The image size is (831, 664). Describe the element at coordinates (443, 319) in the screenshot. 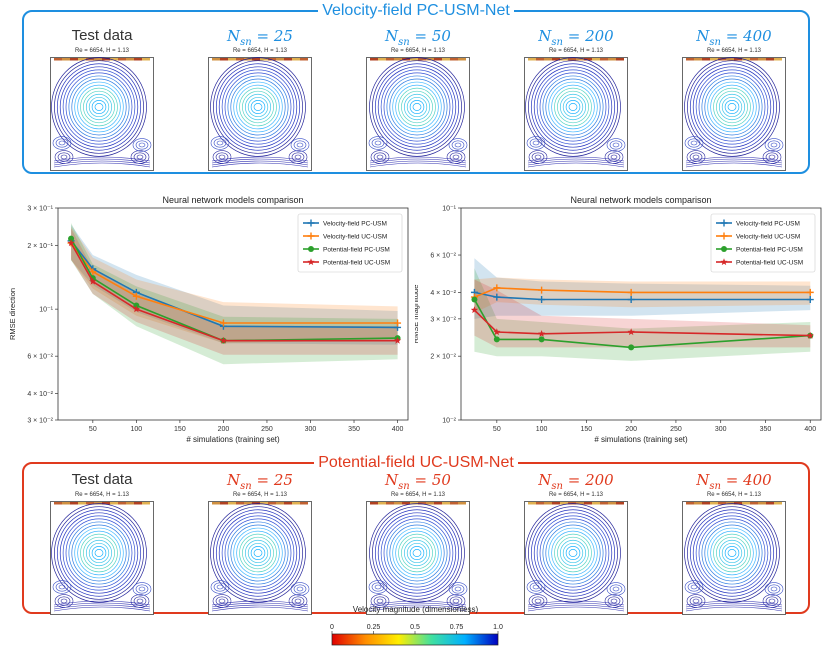

I see `svg-text: 3 × 10⁻²` at that location.